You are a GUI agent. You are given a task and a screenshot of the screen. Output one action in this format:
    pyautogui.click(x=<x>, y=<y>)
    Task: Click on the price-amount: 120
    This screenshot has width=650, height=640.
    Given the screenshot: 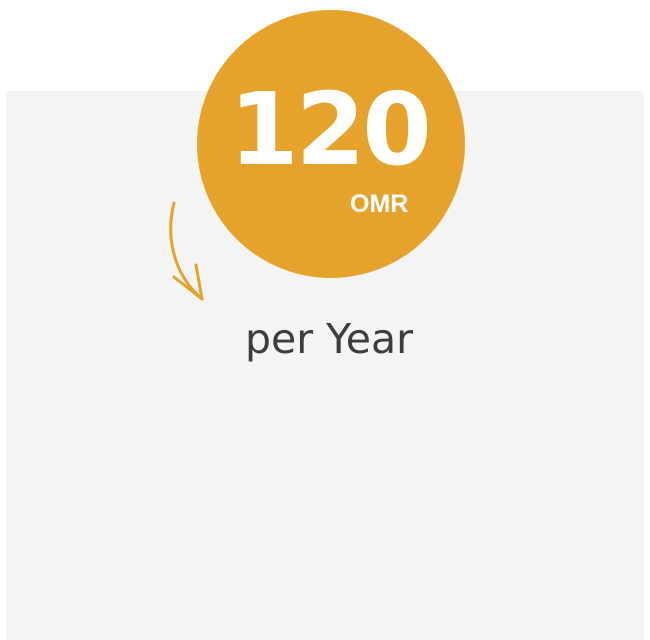 What is the action you would take?
    pyautogui.click(x=330, y=129)
    